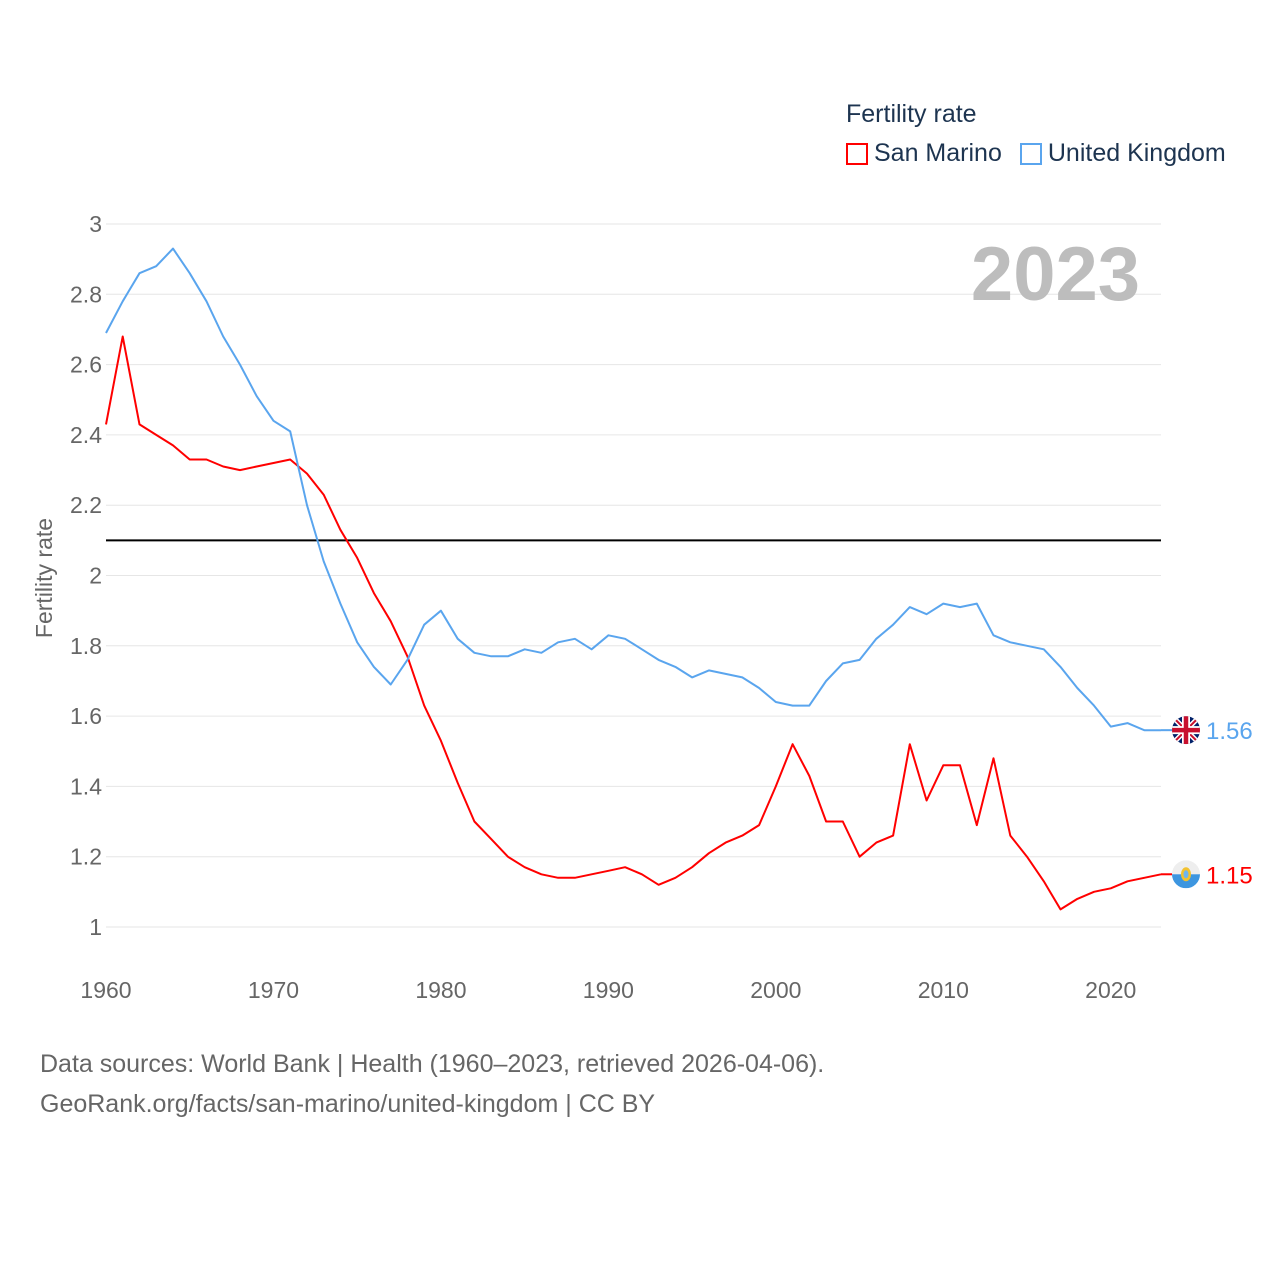  Describe the element at coordinates (775, 990) in the screenshot. I see `x-tick-label: 2000` at that location.